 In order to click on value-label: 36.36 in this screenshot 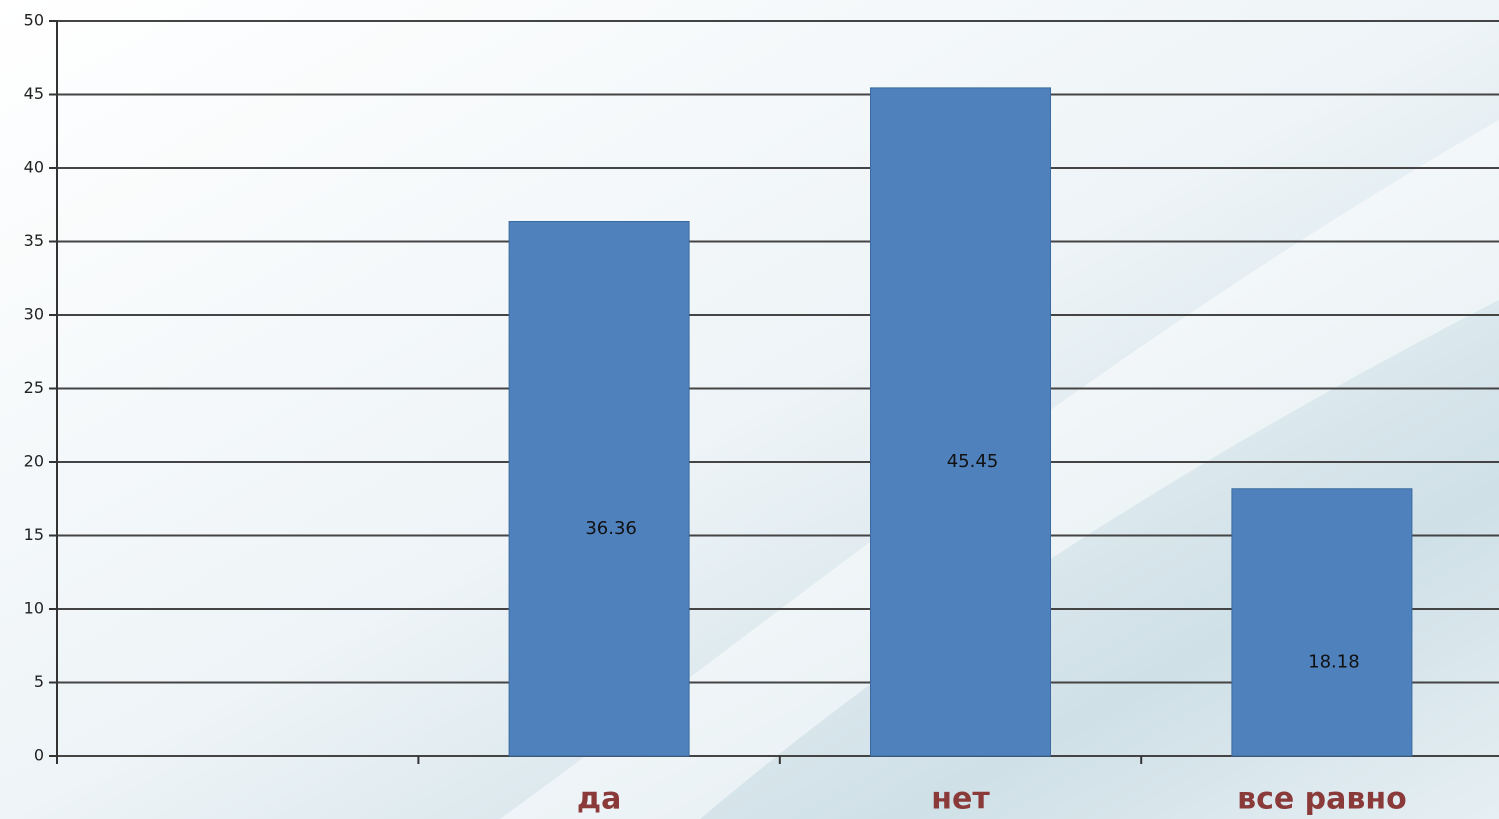, I will do `click(611, 528)`.